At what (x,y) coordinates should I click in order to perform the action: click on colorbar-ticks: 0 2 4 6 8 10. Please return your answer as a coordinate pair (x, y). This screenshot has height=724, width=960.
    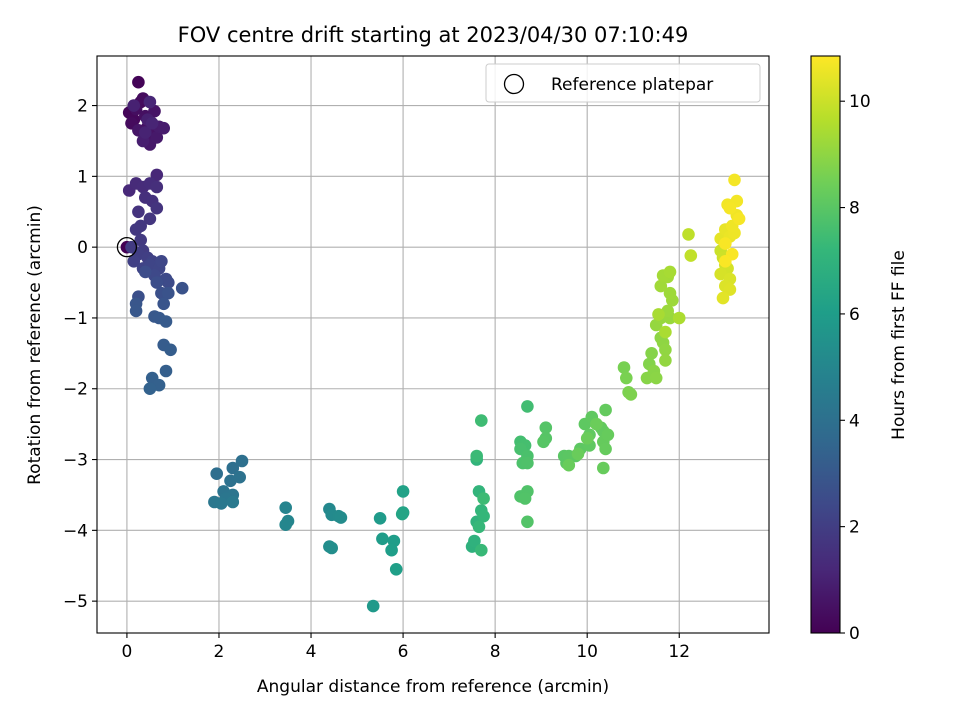
    Looking at the image, I should click on (855, 368).